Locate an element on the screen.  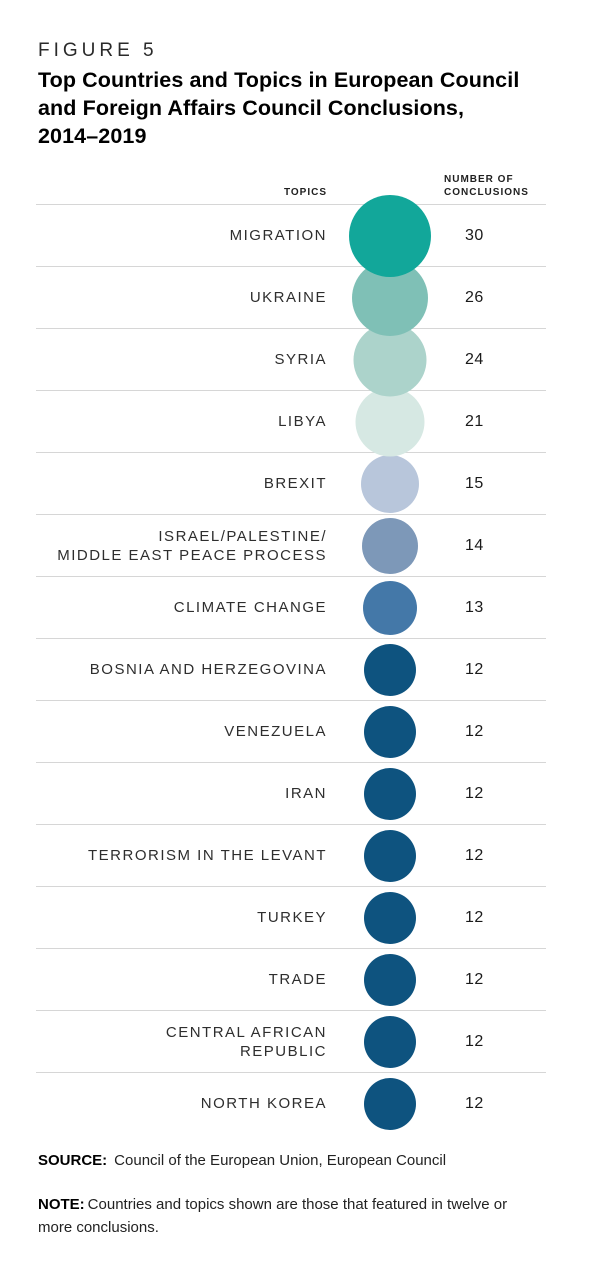
conclusions-count: 13 is located at coordinates (474, 607).